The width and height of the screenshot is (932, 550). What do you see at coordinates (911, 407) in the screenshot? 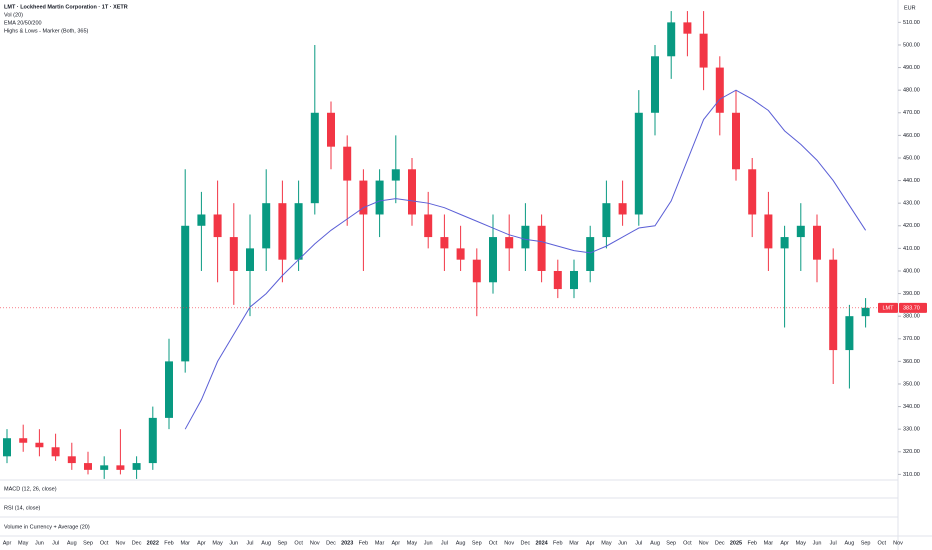
I see `y-tick-label: 340.00` at bounding box center [911, 407].